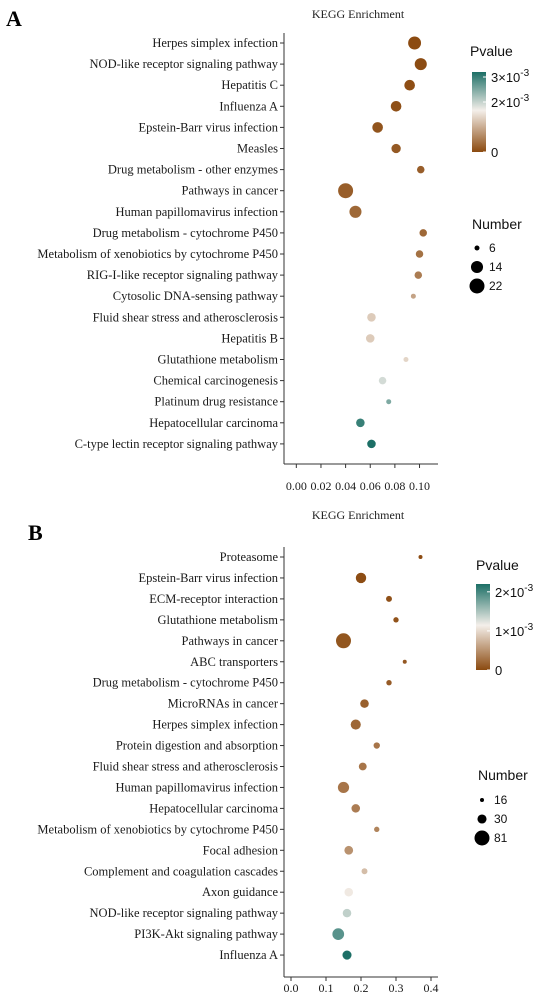 Image resolution: width=550 pixels, height=998 pixels. I want to click on colorbar-label: 3×10⁻³, so click(510, 76).